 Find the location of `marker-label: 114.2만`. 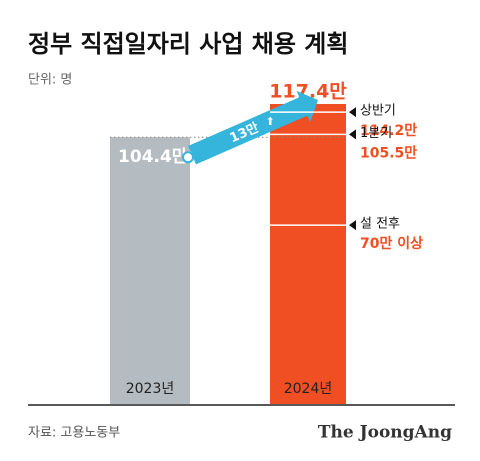

marker-label: 114.2만 is located at coordinates (388, 131).